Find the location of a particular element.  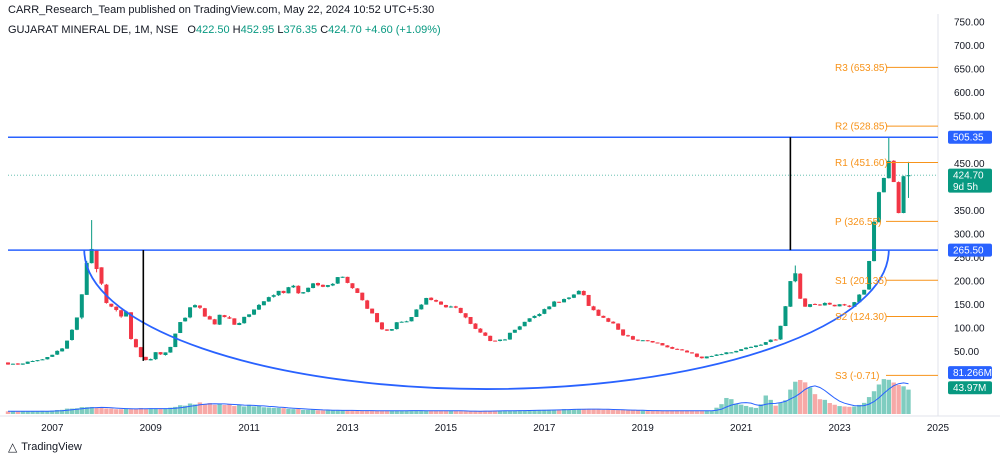

price-label-text: 81.266M is located at coordinates (972, 373).